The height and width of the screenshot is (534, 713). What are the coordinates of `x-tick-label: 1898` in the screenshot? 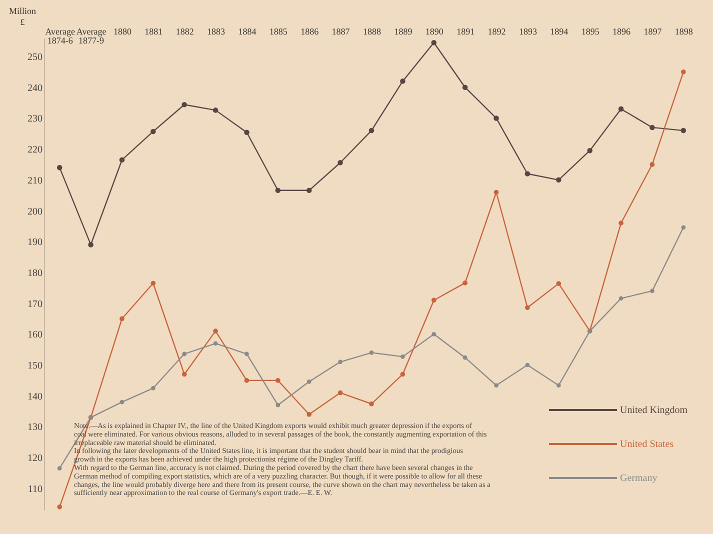 It's located at (684, 31).